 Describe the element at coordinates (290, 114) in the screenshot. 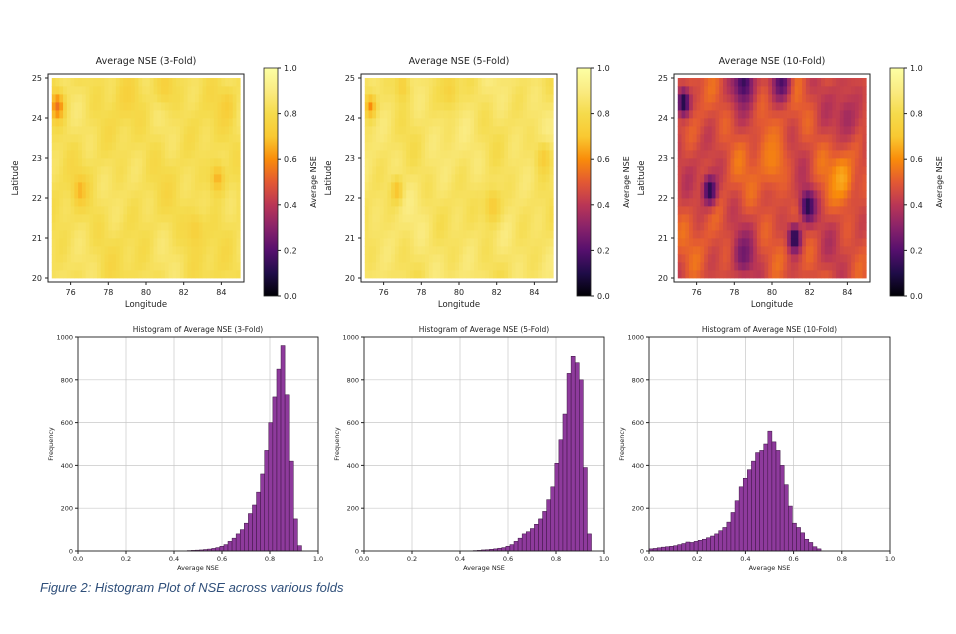

I see `colorbar-tick-label: 0.8` at that location.